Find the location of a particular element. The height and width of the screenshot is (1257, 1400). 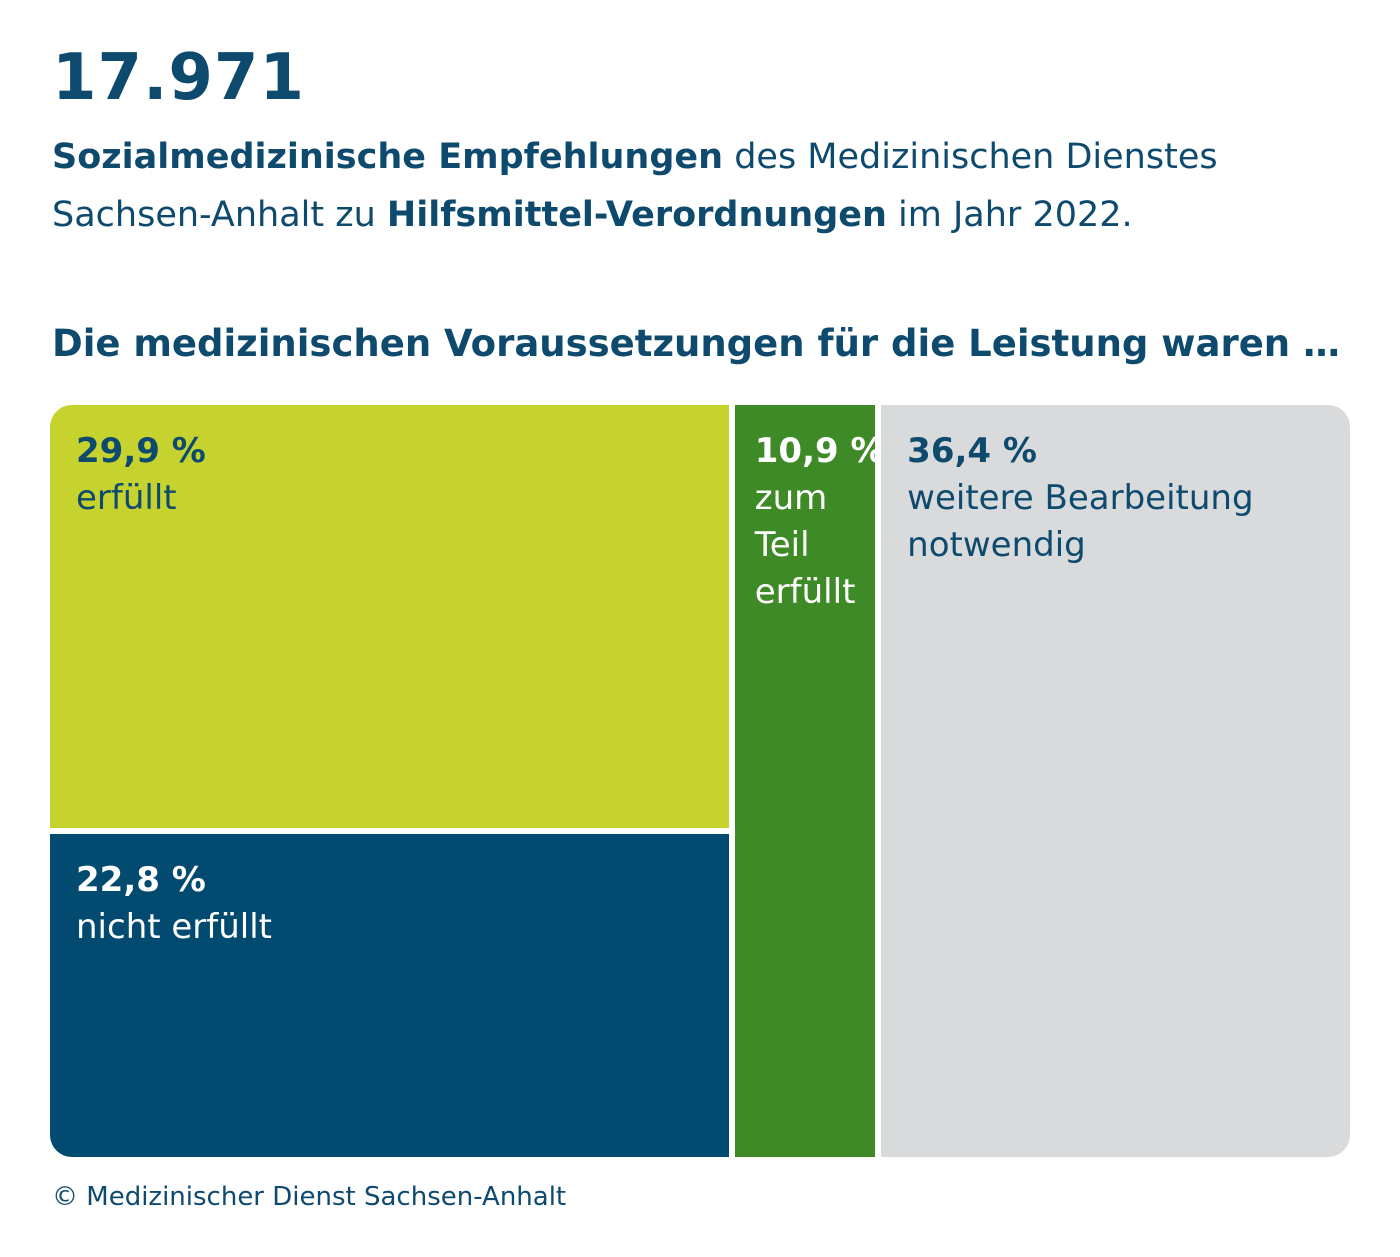

tile-nicht-erfuellt: 22,8 % nicht erfüllt is located at coordinates (389, 995).